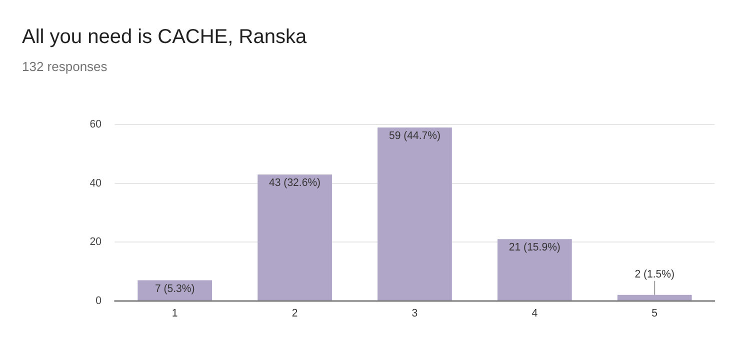 This screenshot has width=740, height=344. Describe the element at coordinates (96, 183) in the screenshot. I see `y-tick-label: 40` at that location.